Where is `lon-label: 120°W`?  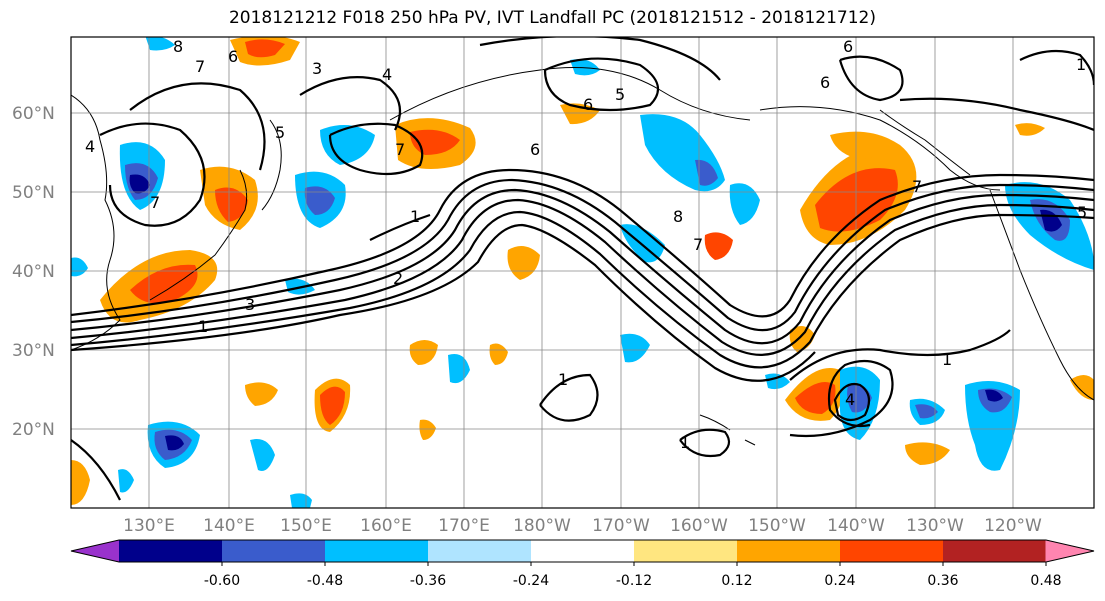 lon-label: 120°W is located at coordinates (1013, 526).